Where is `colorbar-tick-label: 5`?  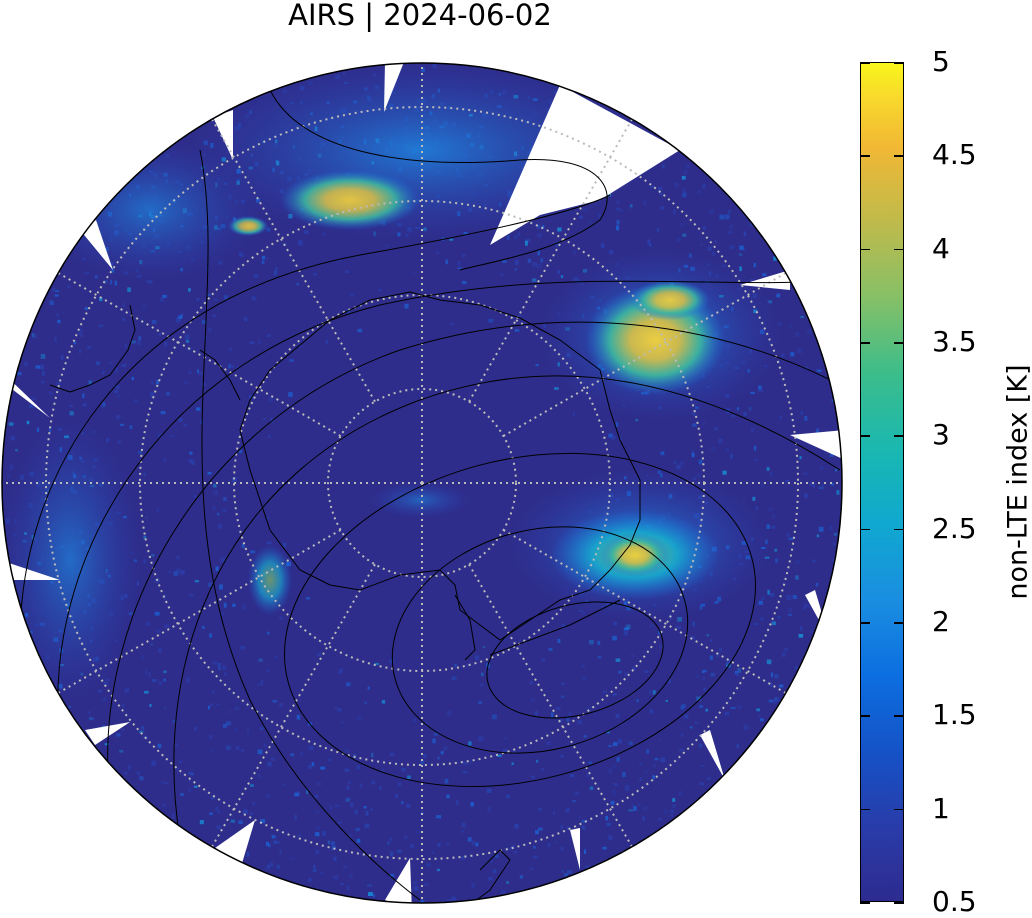
colorbar-tick-label: 5 is located at coordinates (941, 62).